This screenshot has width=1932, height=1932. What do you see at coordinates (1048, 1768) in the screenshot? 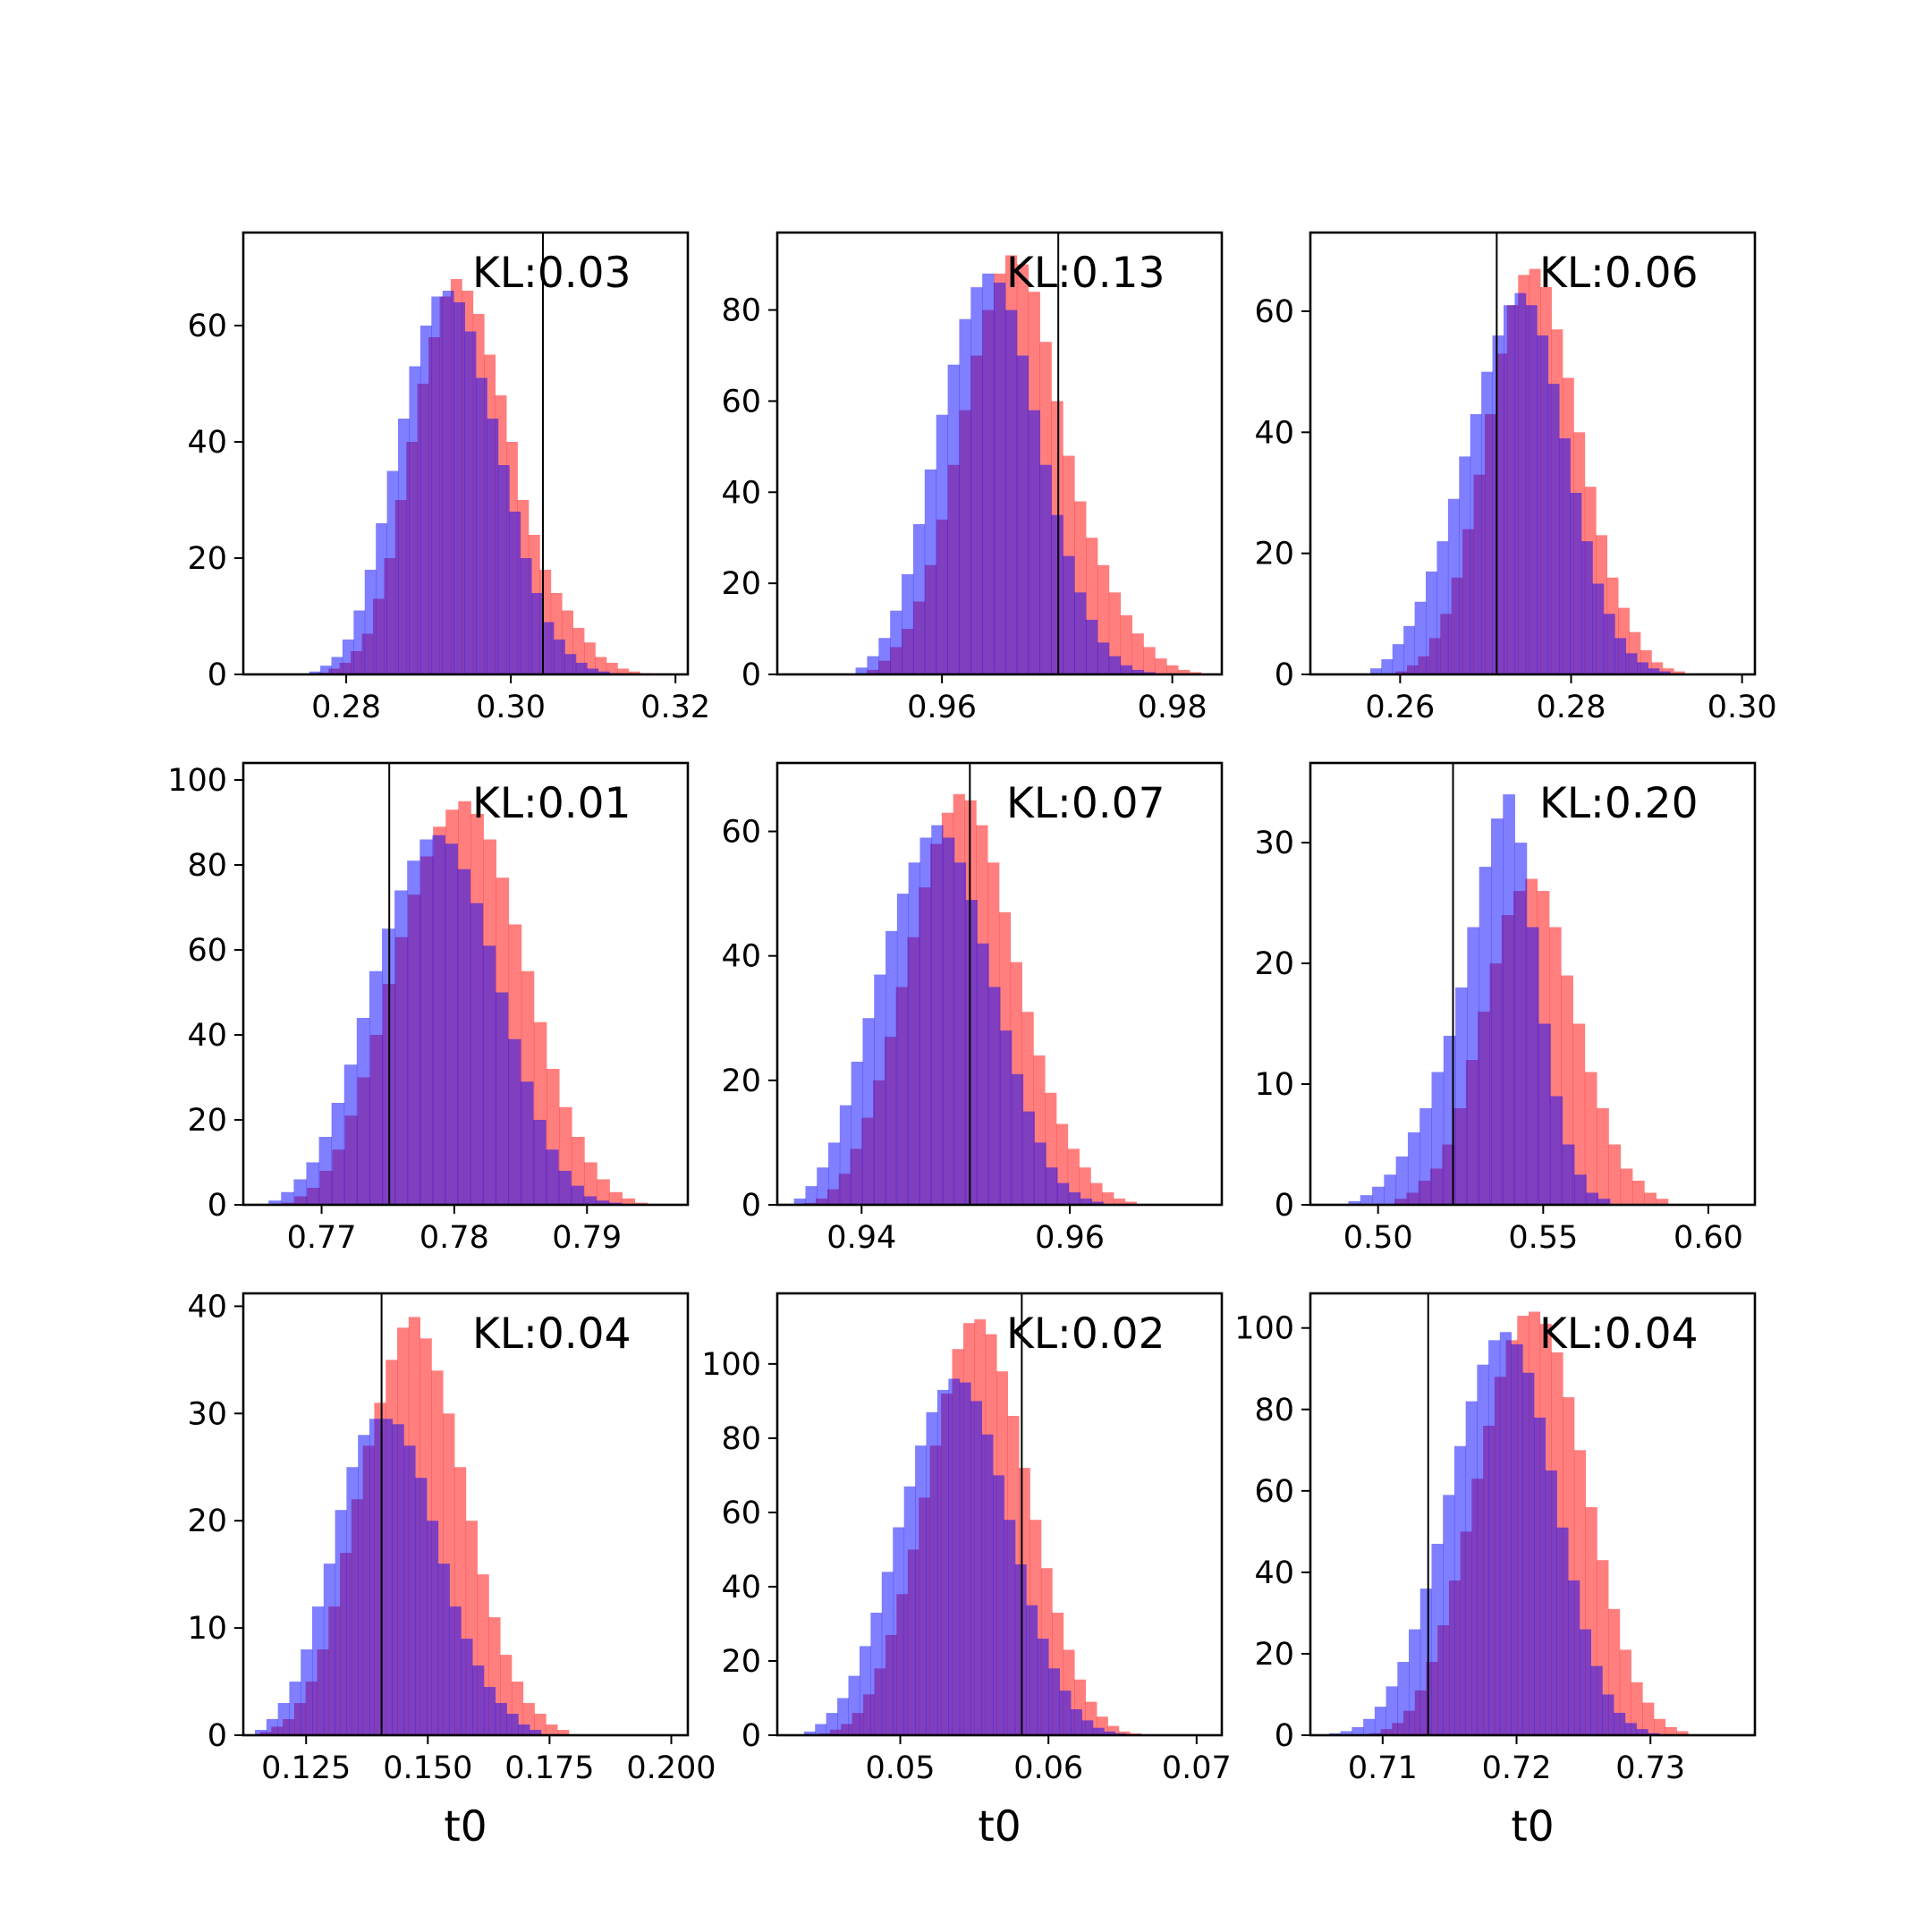
I see `x-tick-label: 0.06` at bounding box center [1048, 1768].